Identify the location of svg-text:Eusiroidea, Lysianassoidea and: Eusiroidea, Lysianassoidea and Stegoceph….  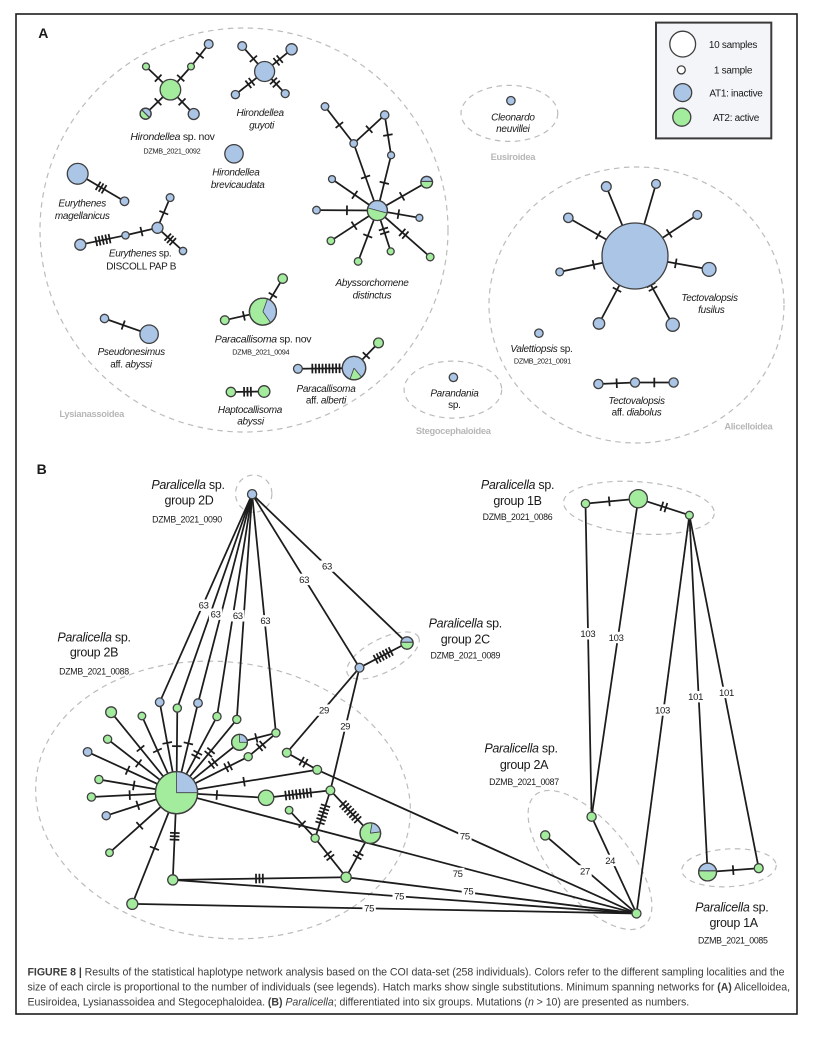
(359, 1003).